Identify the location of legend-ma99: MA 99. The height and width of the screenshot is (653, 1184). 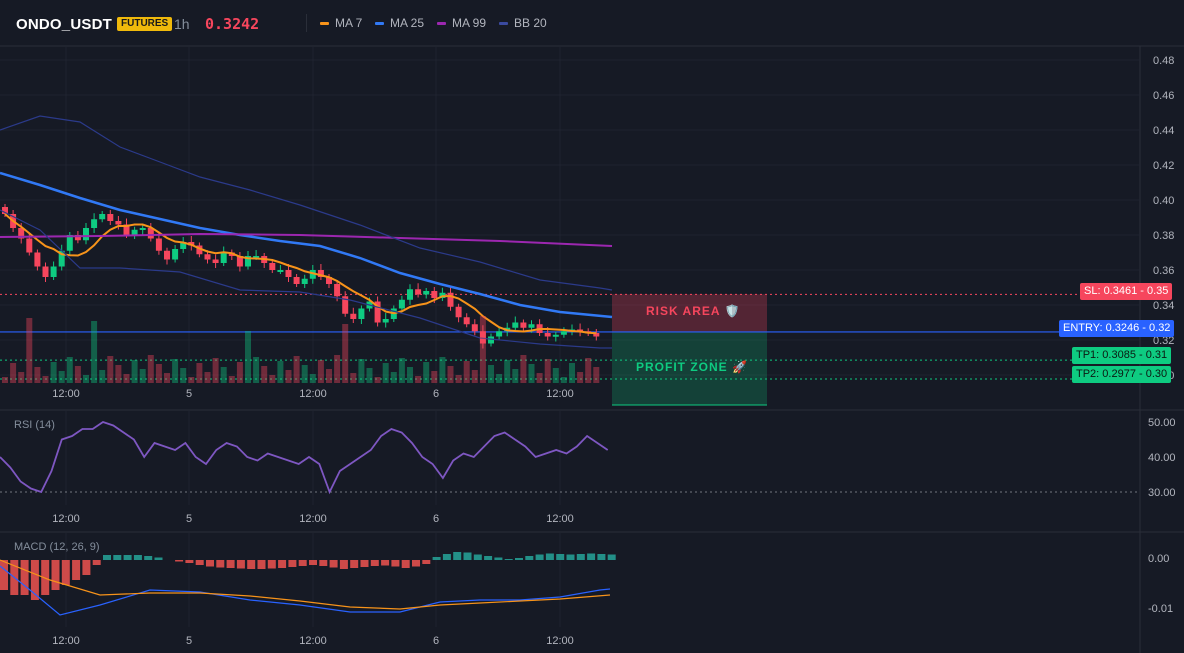
(461, 23).